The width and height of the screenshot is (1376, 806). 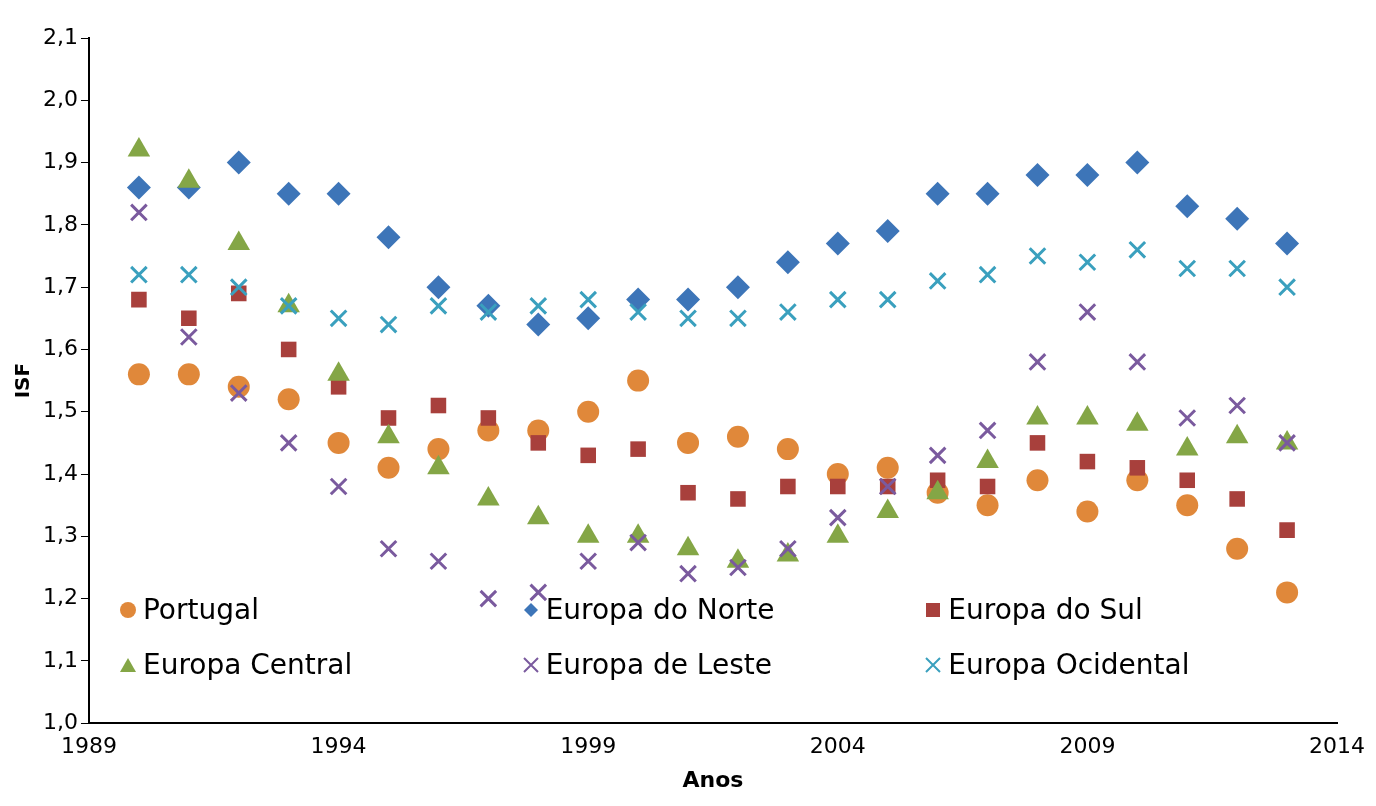 What do you see at coordinates (60, 348) in the screenshot?
I see `y-tick-label: 1,6` at bounding box center [60, 348].